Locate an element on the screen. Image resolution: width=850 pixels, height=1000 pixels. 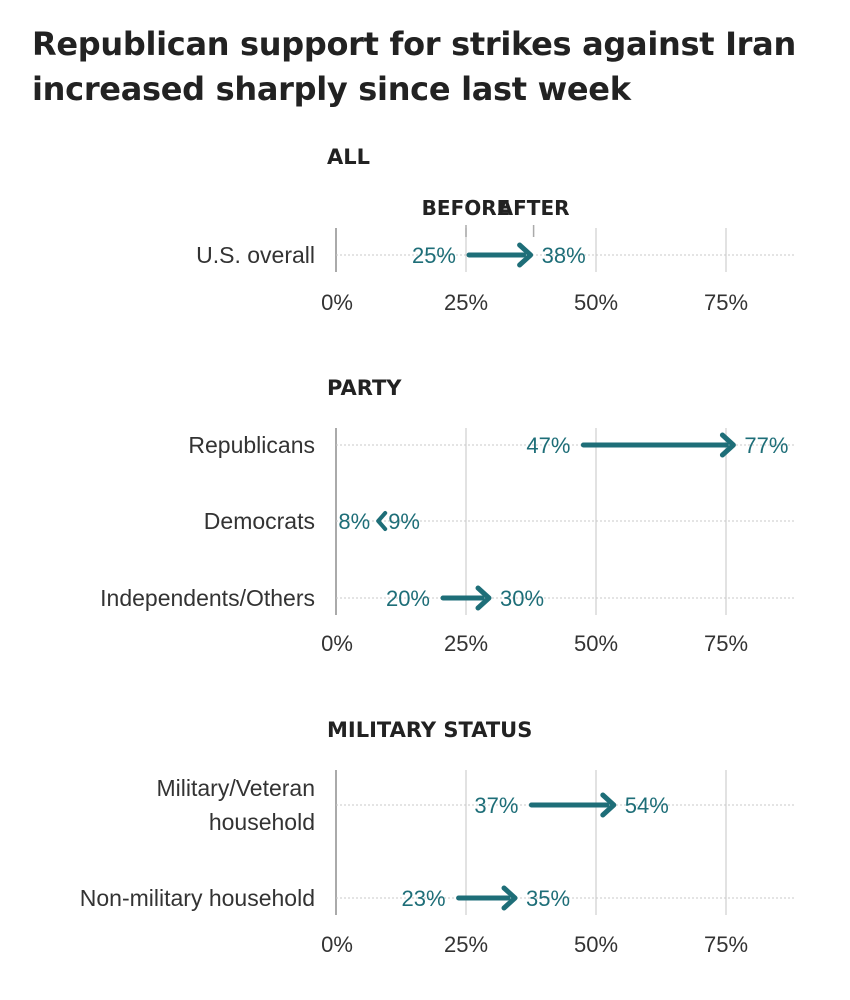
after-value-label: 8% is located at coordinates (354, 521).